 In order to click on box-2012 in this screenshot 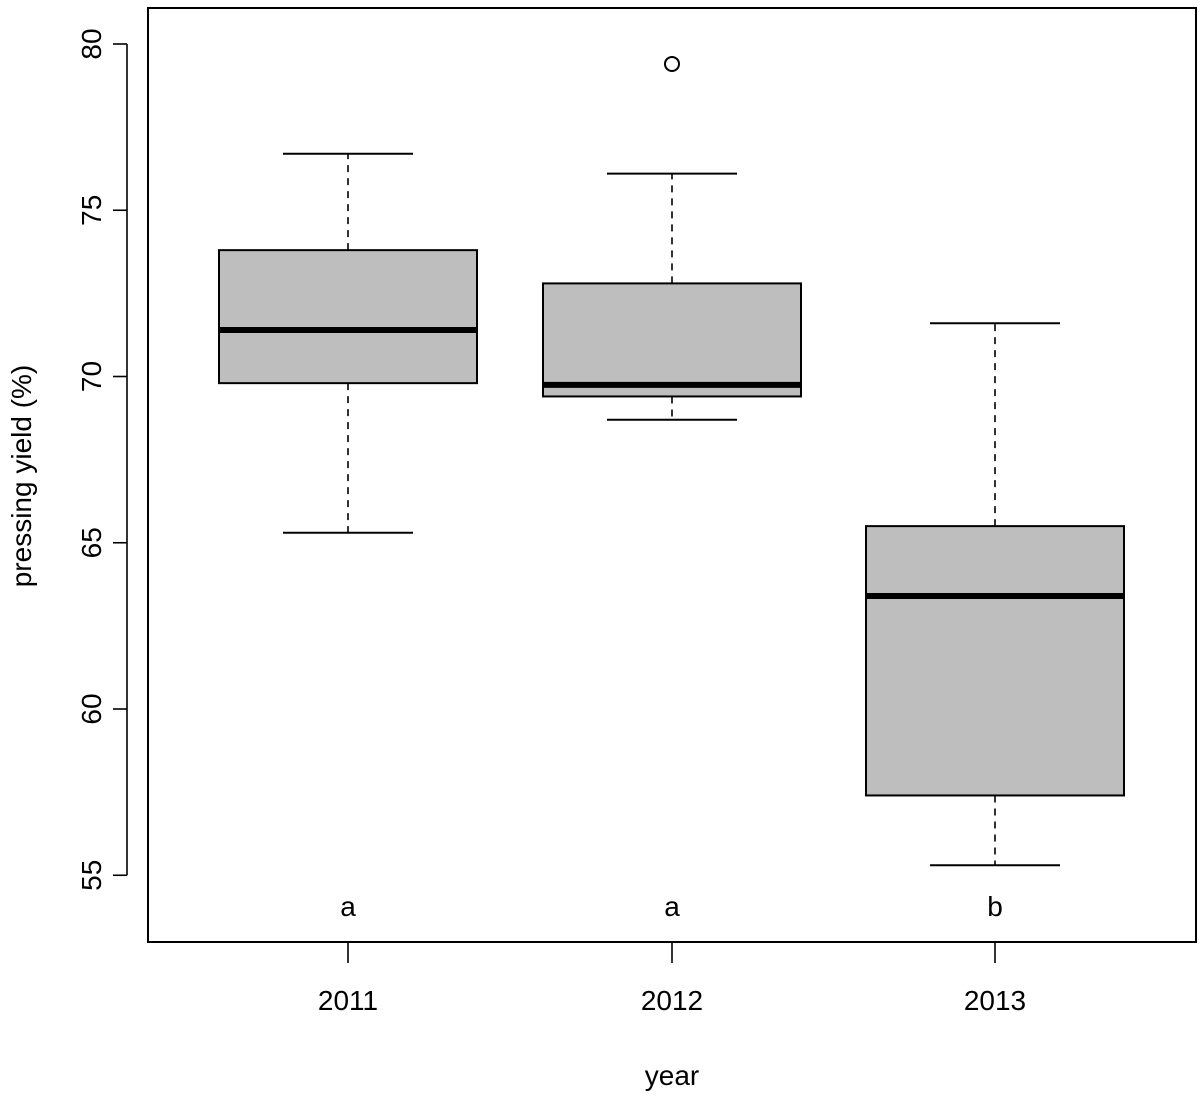, I will do `click(672, 238)`.